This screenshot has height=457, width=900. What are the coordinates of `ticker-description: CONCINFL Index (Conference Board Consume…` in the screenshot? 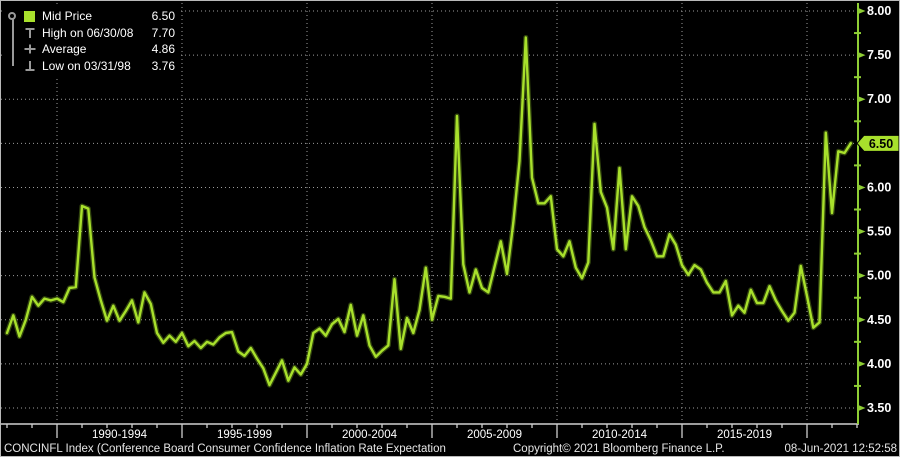 It's located at (225, 449).